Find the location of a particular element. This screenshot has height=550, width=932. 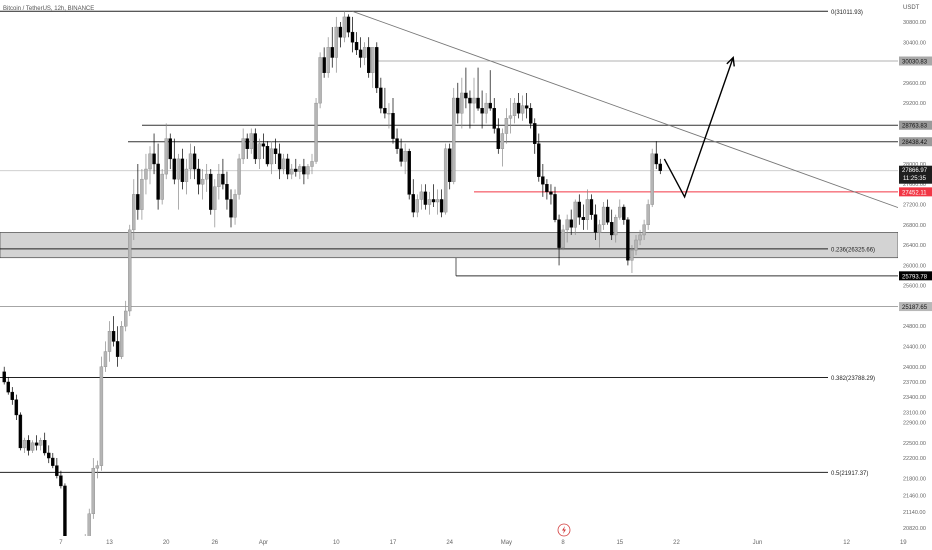

fib-0236-label: 0.236(26325.66) is located at coordinates (853, 250).